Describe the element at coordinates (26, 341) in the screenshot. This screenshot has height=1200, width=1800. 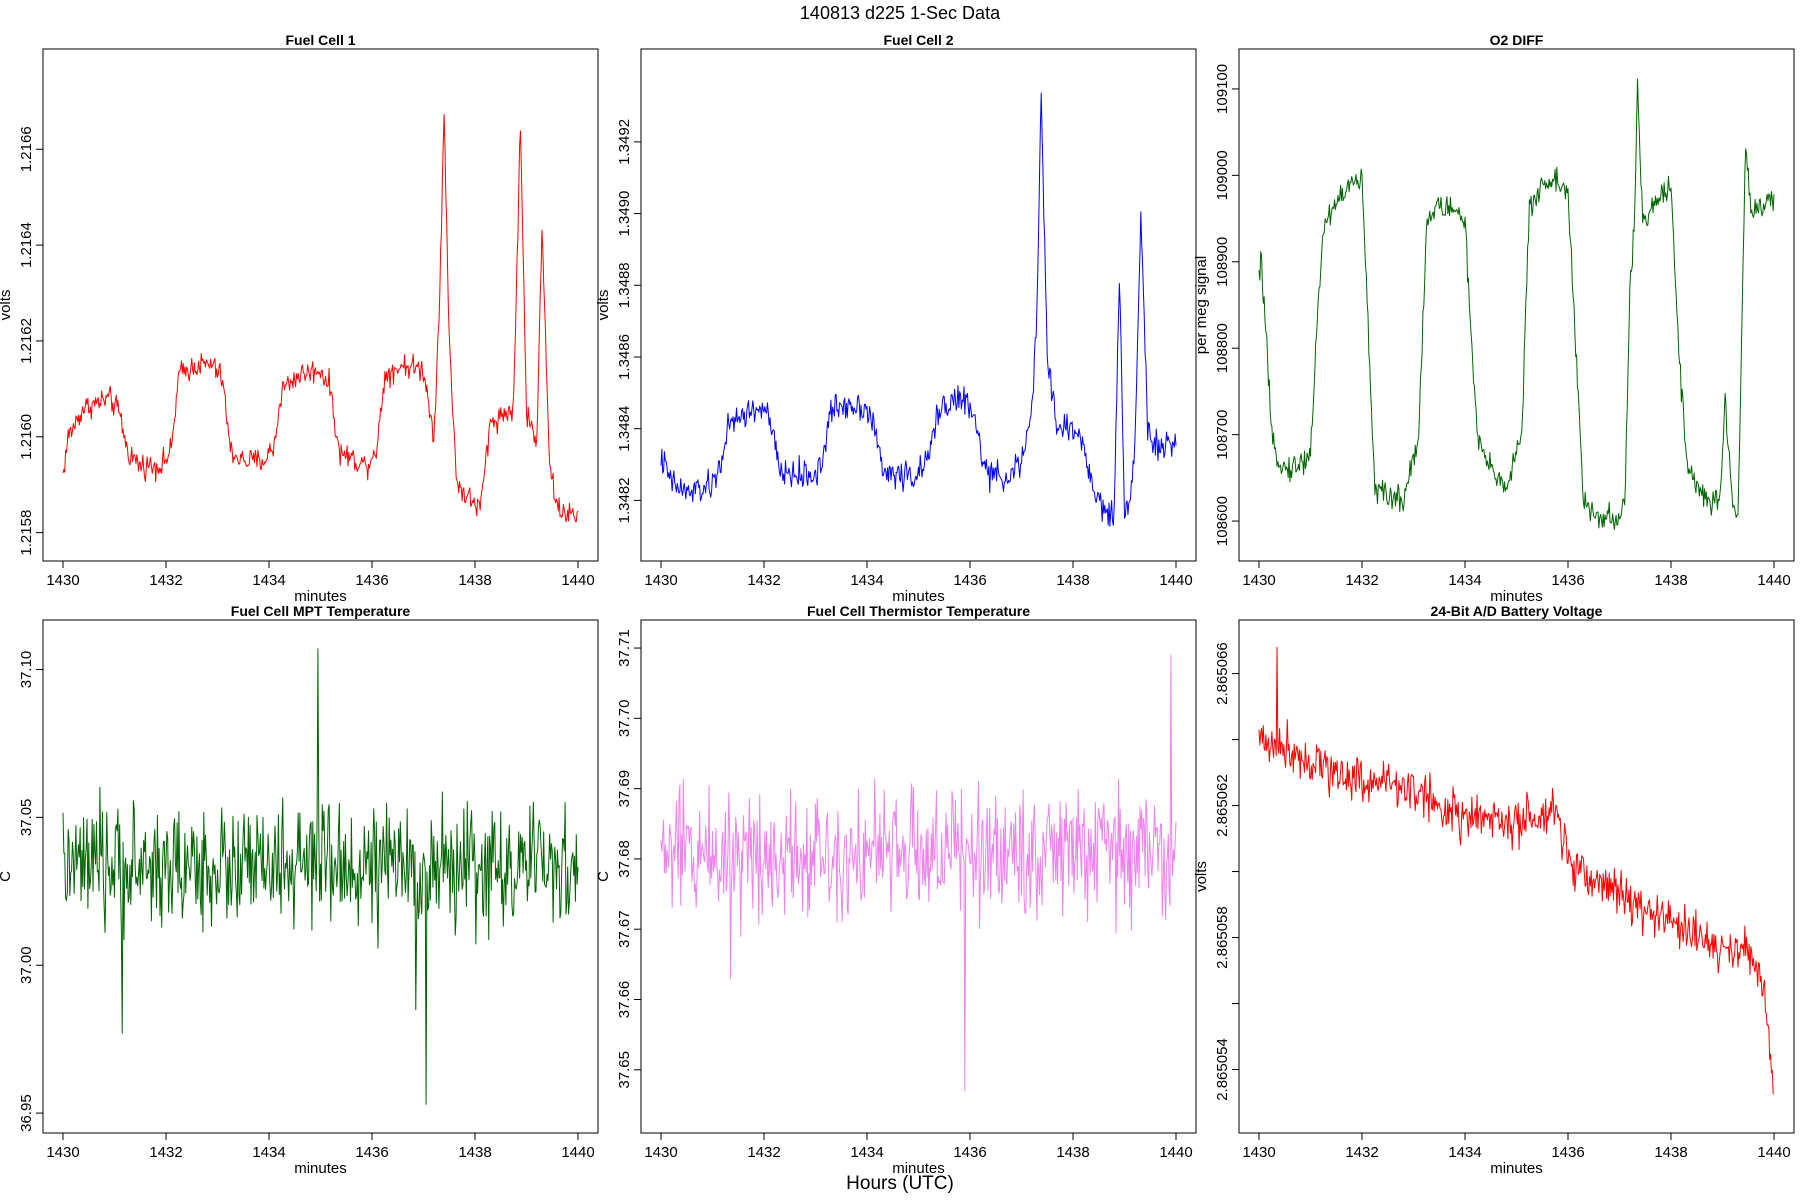
I see `fuel-cell-1-y-tick-label: 1.2162` at that location.